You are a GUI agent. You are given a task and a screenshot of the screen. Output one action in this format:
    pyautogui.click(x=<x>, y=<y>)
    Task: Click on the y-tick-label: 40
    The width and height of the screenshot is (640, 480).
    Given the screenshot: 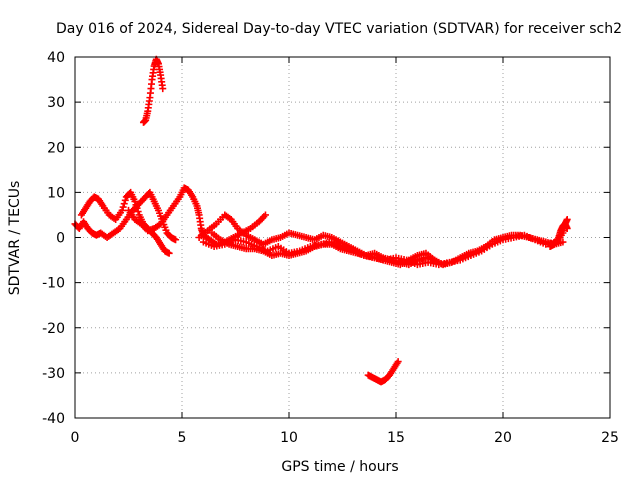 What is the action you would take?
    pyautogui.click(x=56, y=58)
    